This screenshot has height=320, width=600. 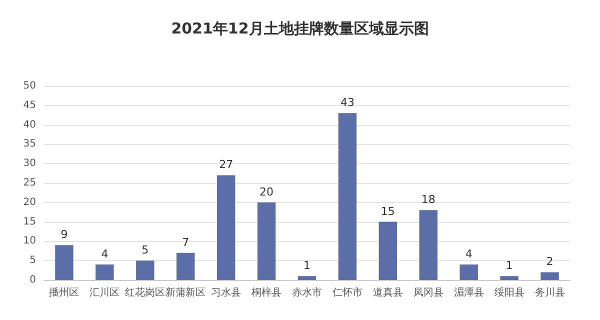 I want to click on data-label: 18, so click(x=428, y=199).